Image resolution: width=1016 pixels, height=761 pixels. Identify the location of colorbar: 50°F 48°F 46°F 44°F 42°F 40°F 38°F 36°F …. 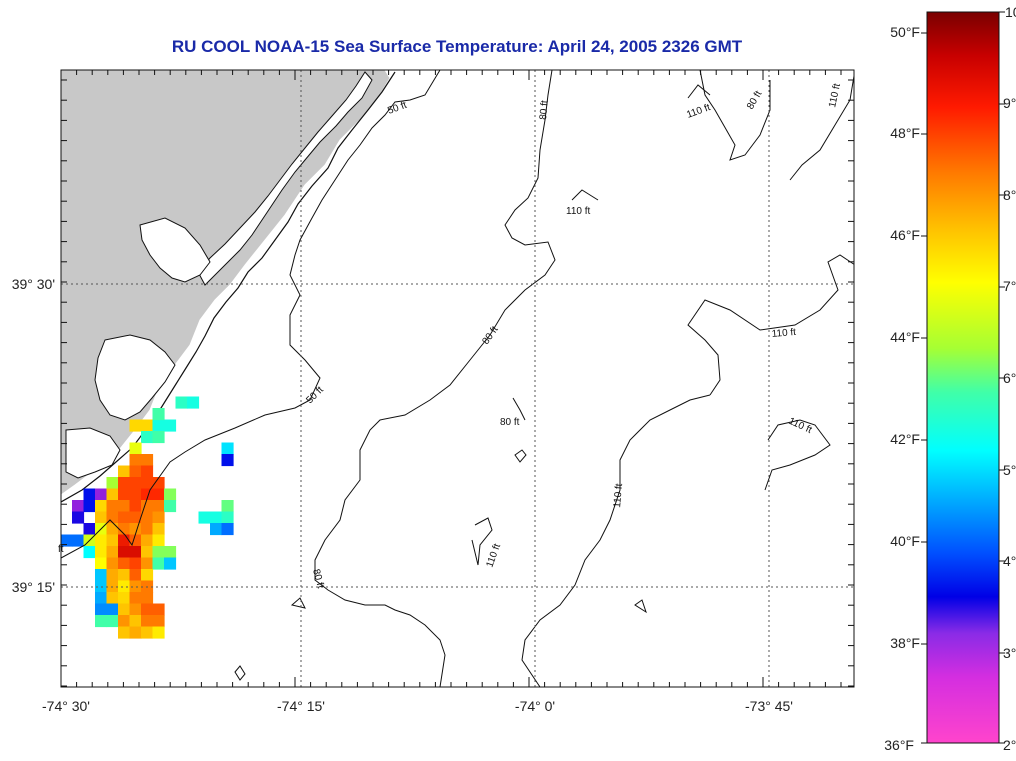
(950, 378).